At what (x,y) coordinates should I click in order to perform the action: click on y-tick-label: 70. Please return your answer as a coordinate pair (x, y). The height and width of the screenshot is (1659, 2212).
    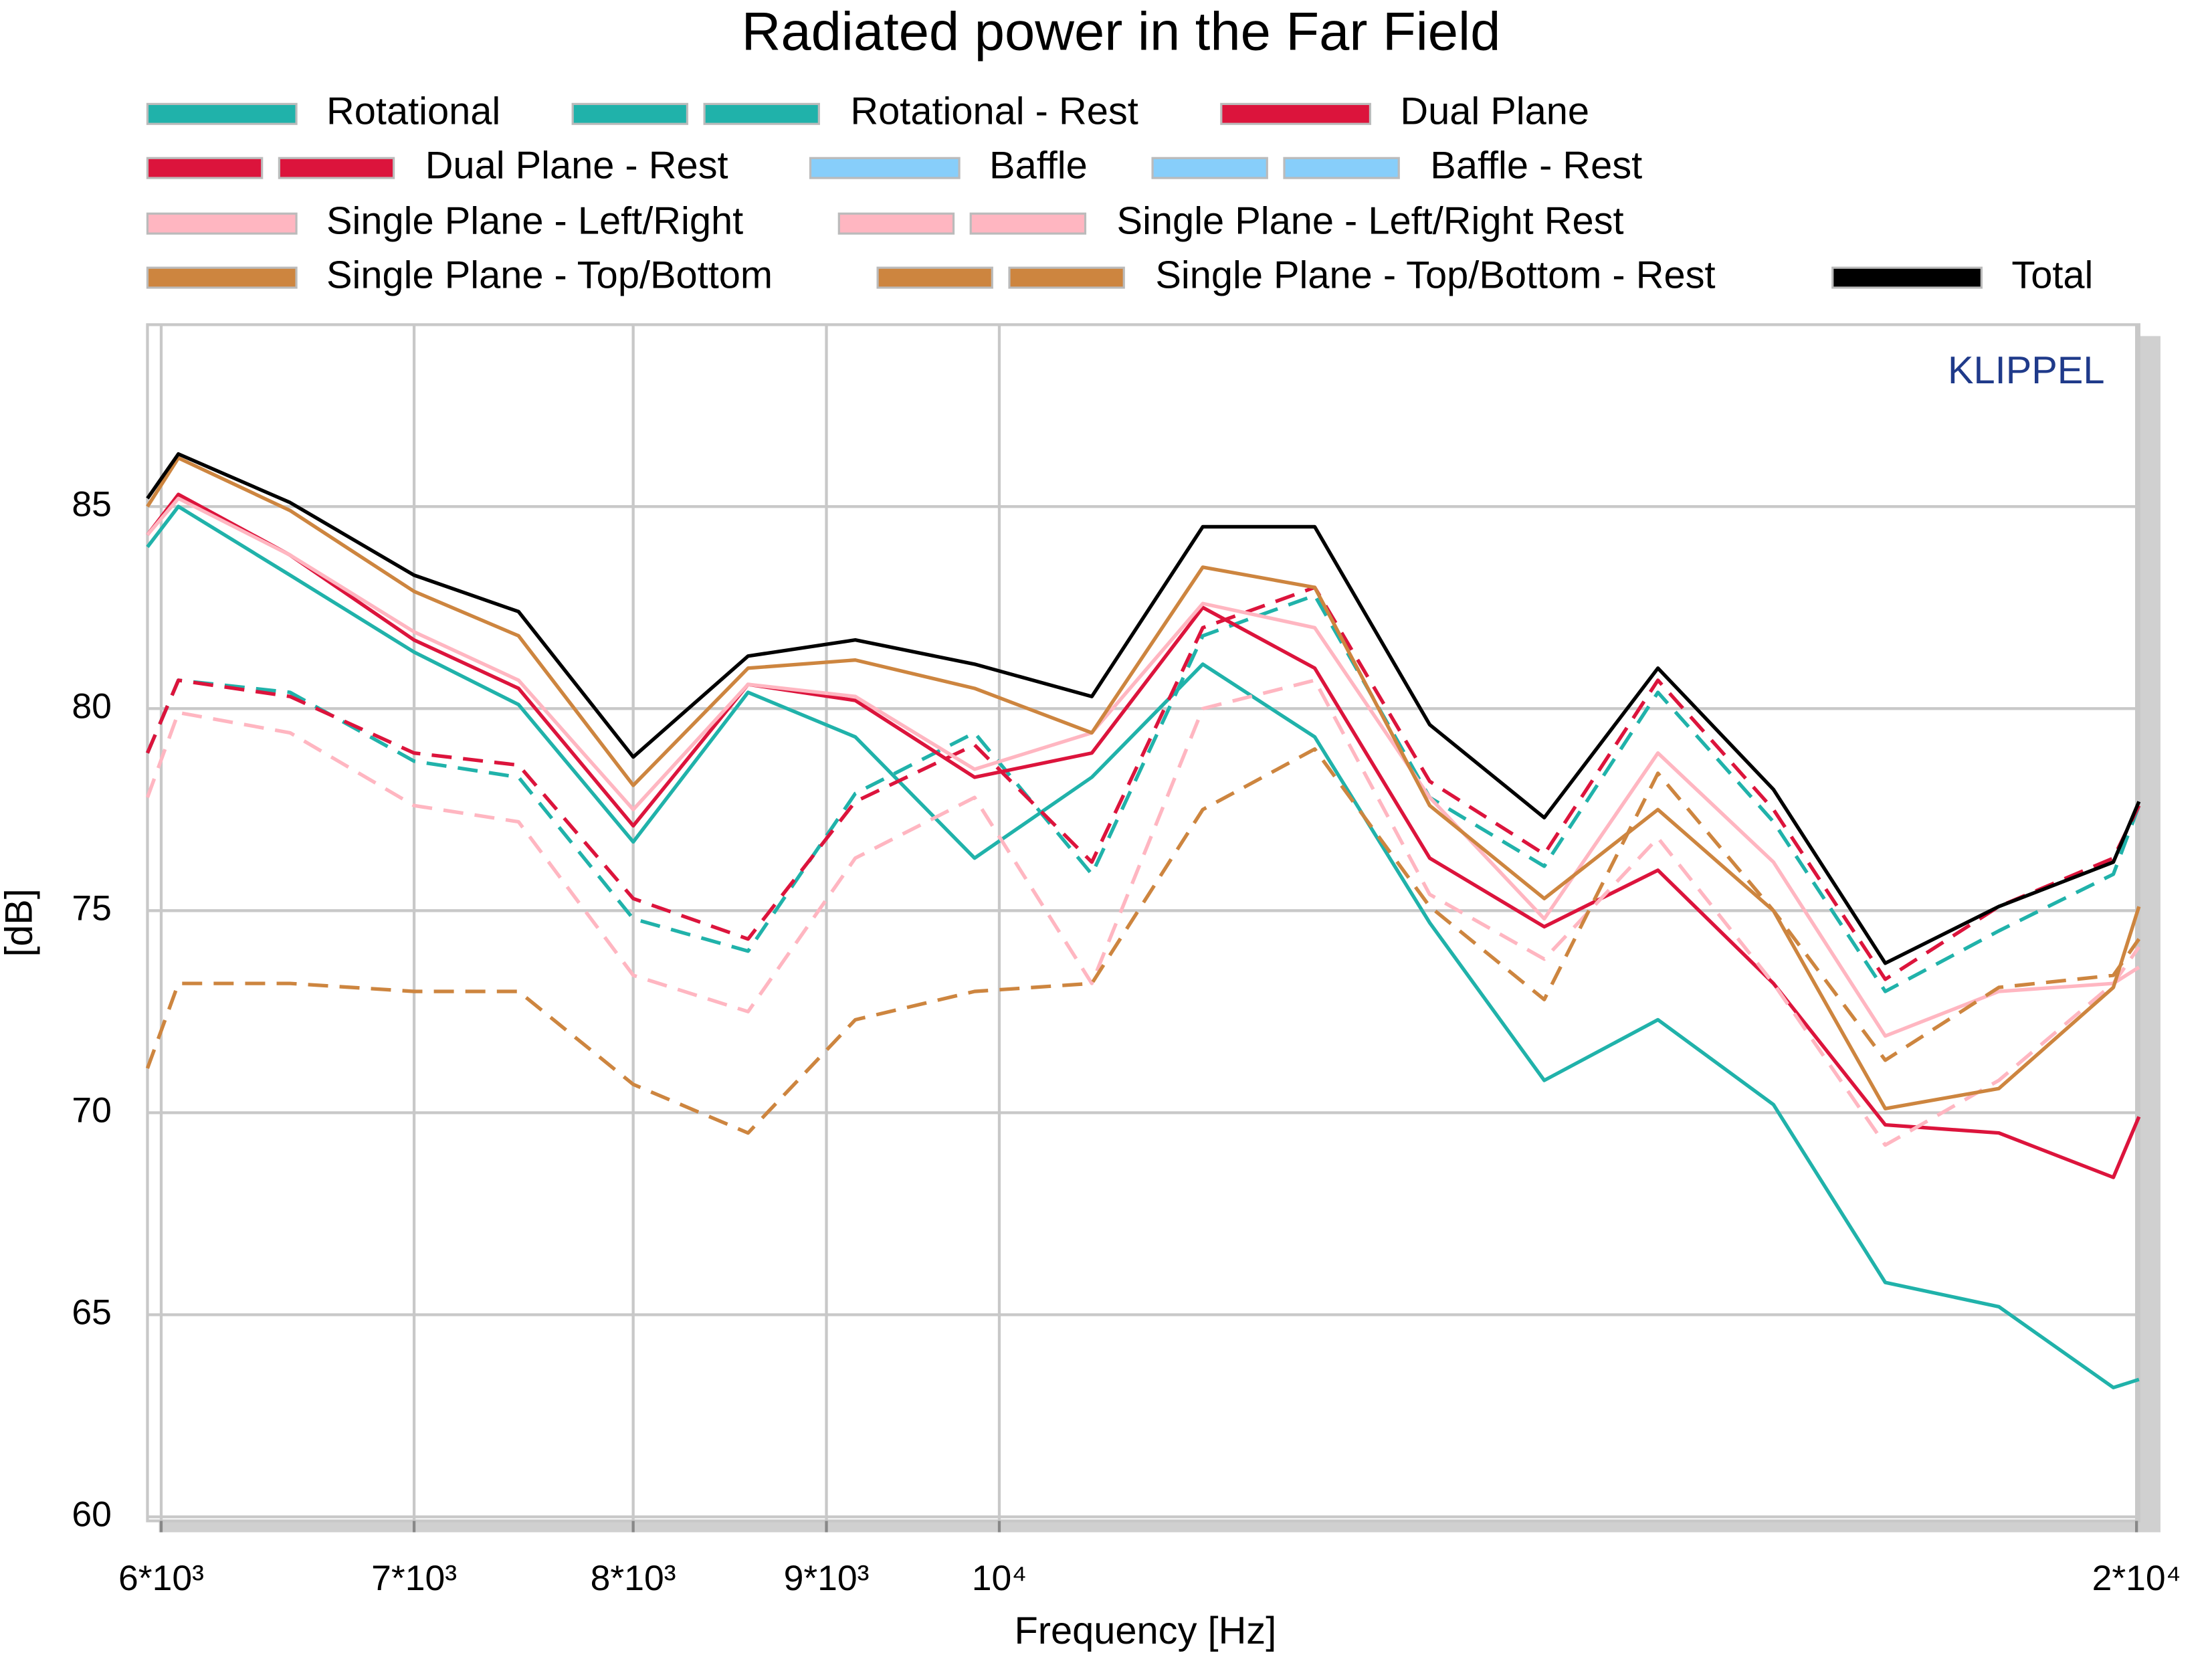
    Looking at the image, I should click on (92, 1111).